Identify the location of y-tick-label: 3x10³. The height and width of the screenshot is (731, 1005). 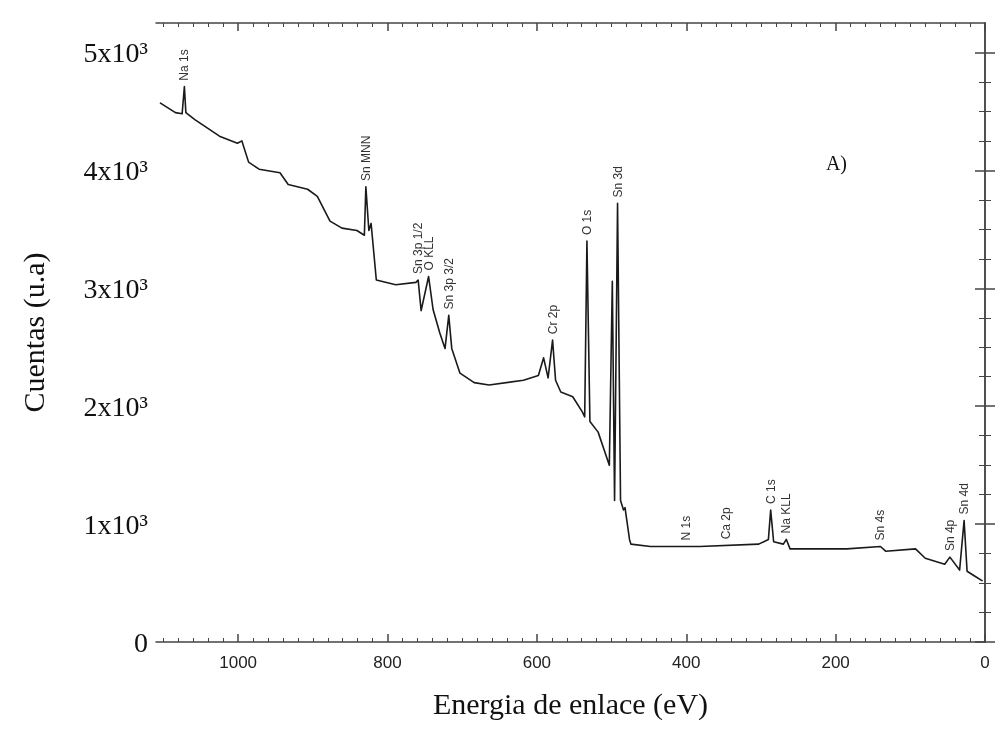
(115, 288).